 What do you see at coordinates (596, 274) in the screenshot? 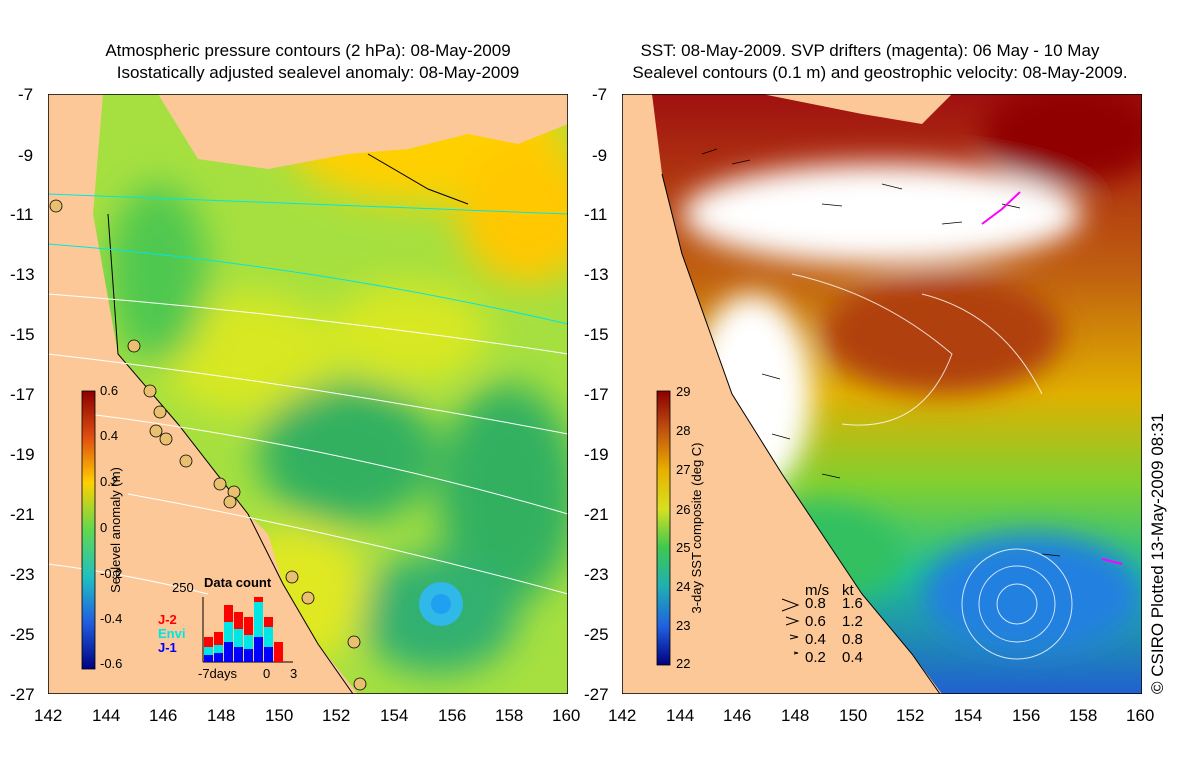
I see `lat-tick-r-3: -13` at bounding box center [596, 274].